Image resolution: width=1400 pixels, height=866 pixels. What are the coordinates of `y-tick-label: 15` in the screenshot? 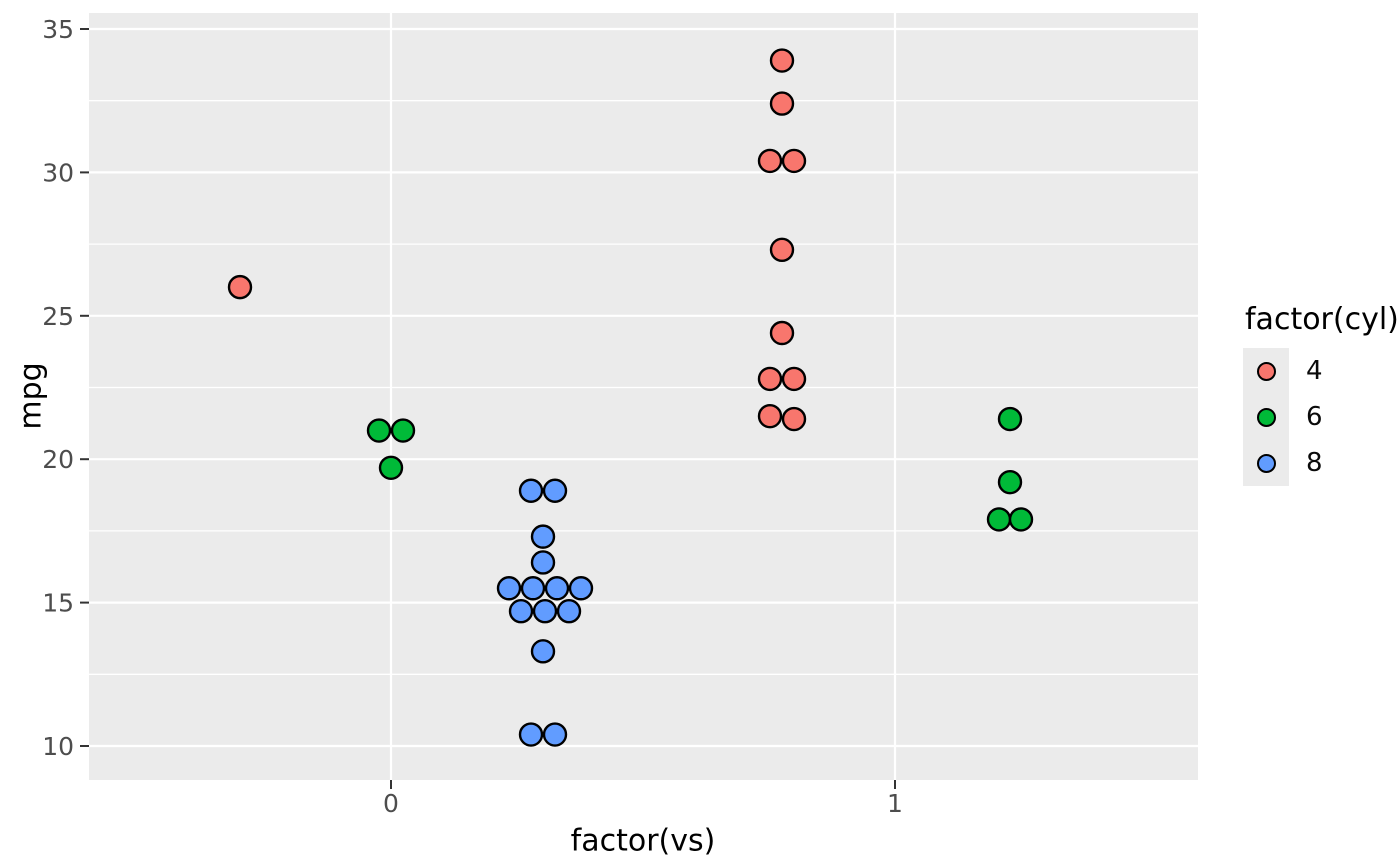 It's located at (58, 603).